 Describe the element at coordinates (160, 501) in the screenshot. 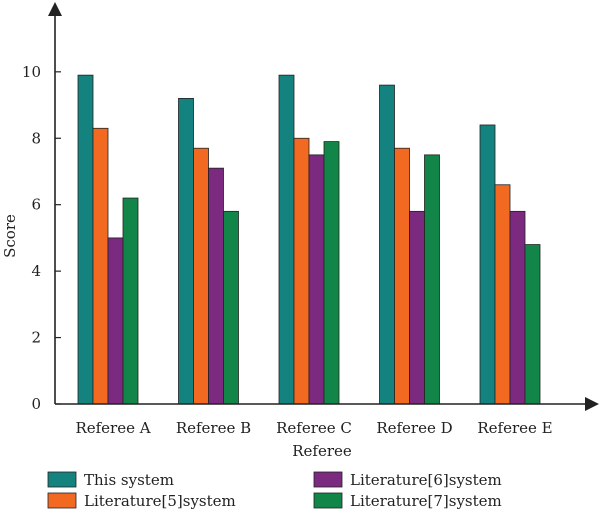

I see `legend-label-2: Literature[5]system` at that location.